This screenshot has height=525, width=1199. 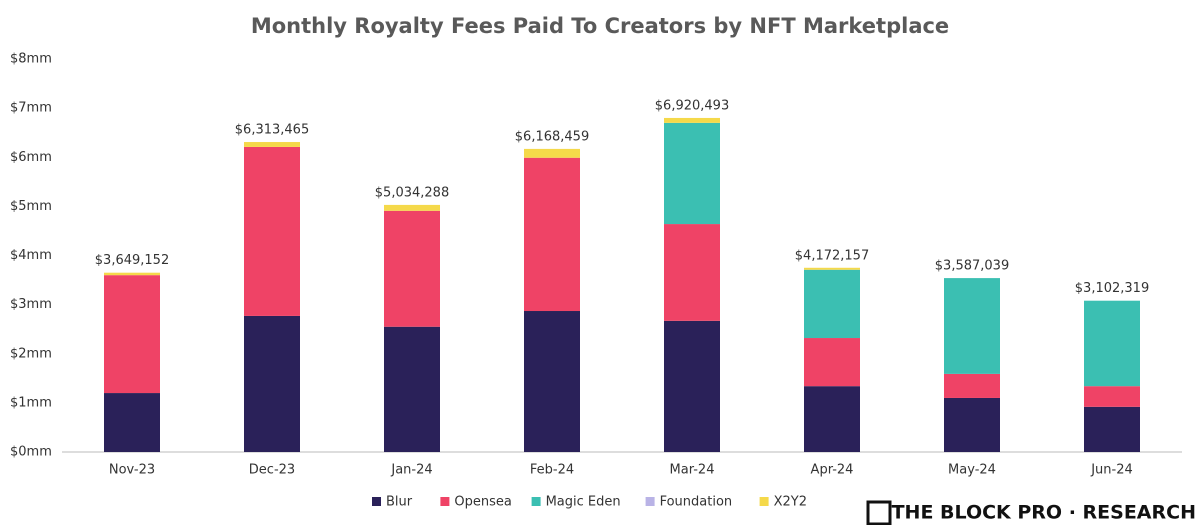 What do you see at coordinates (272, 470) in the screenshot?
I see `x-tick-label: Dec-23` at bounding box center [272, 470].